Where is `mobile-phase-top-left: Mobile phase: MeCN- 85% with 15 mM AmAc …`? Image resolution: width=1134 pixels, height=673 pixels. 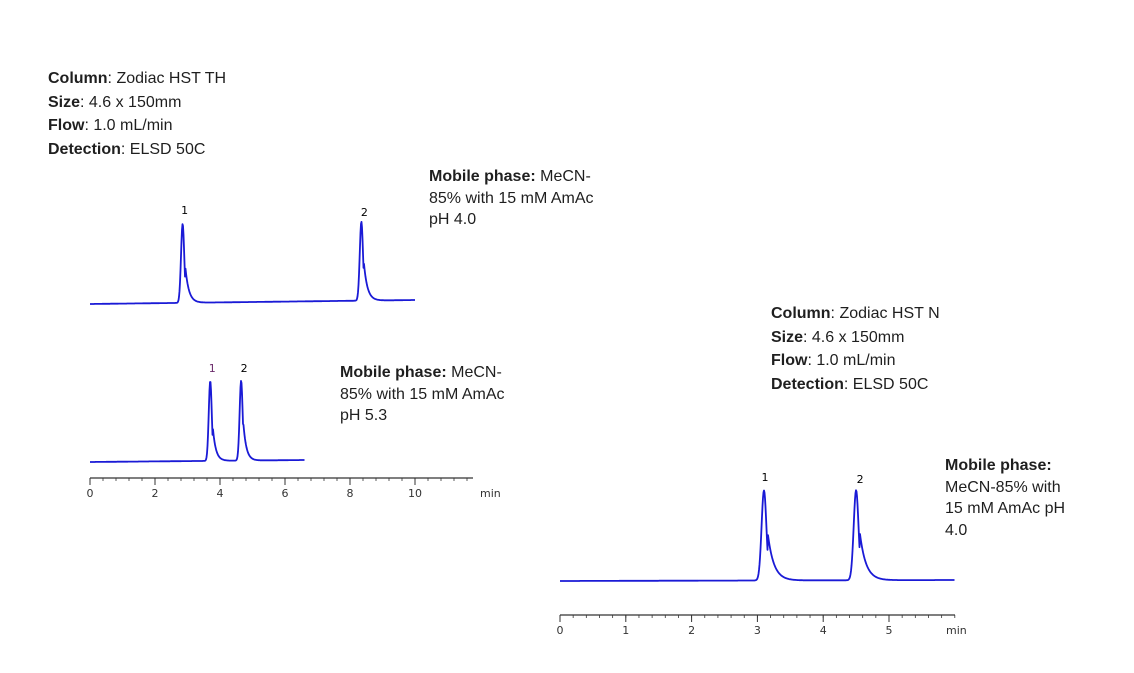
mobile-phase-top-left: Mobile phase: MeCN- 85% with 15 mM AmAc … is located at coordinates (511, 198).